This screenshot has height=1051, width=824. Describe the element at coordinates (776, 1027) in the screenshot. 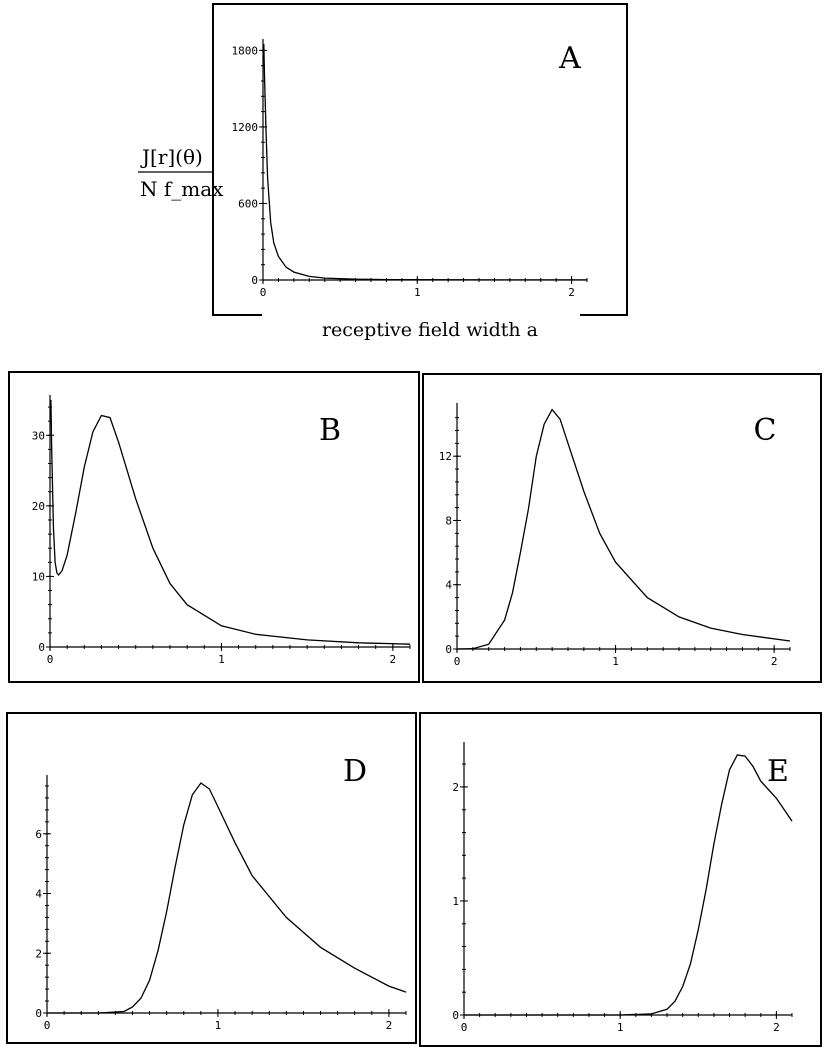

I see `panel-e-x-tick-label: 2` at that location.